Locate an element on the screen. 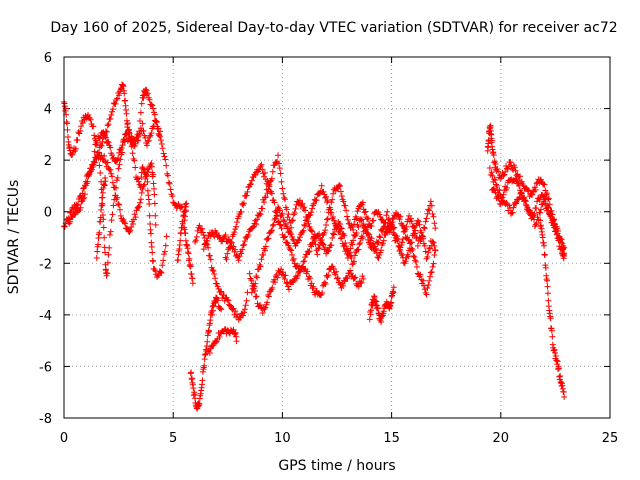  y-tick-label: -2 is located at coordinates (45, 264).